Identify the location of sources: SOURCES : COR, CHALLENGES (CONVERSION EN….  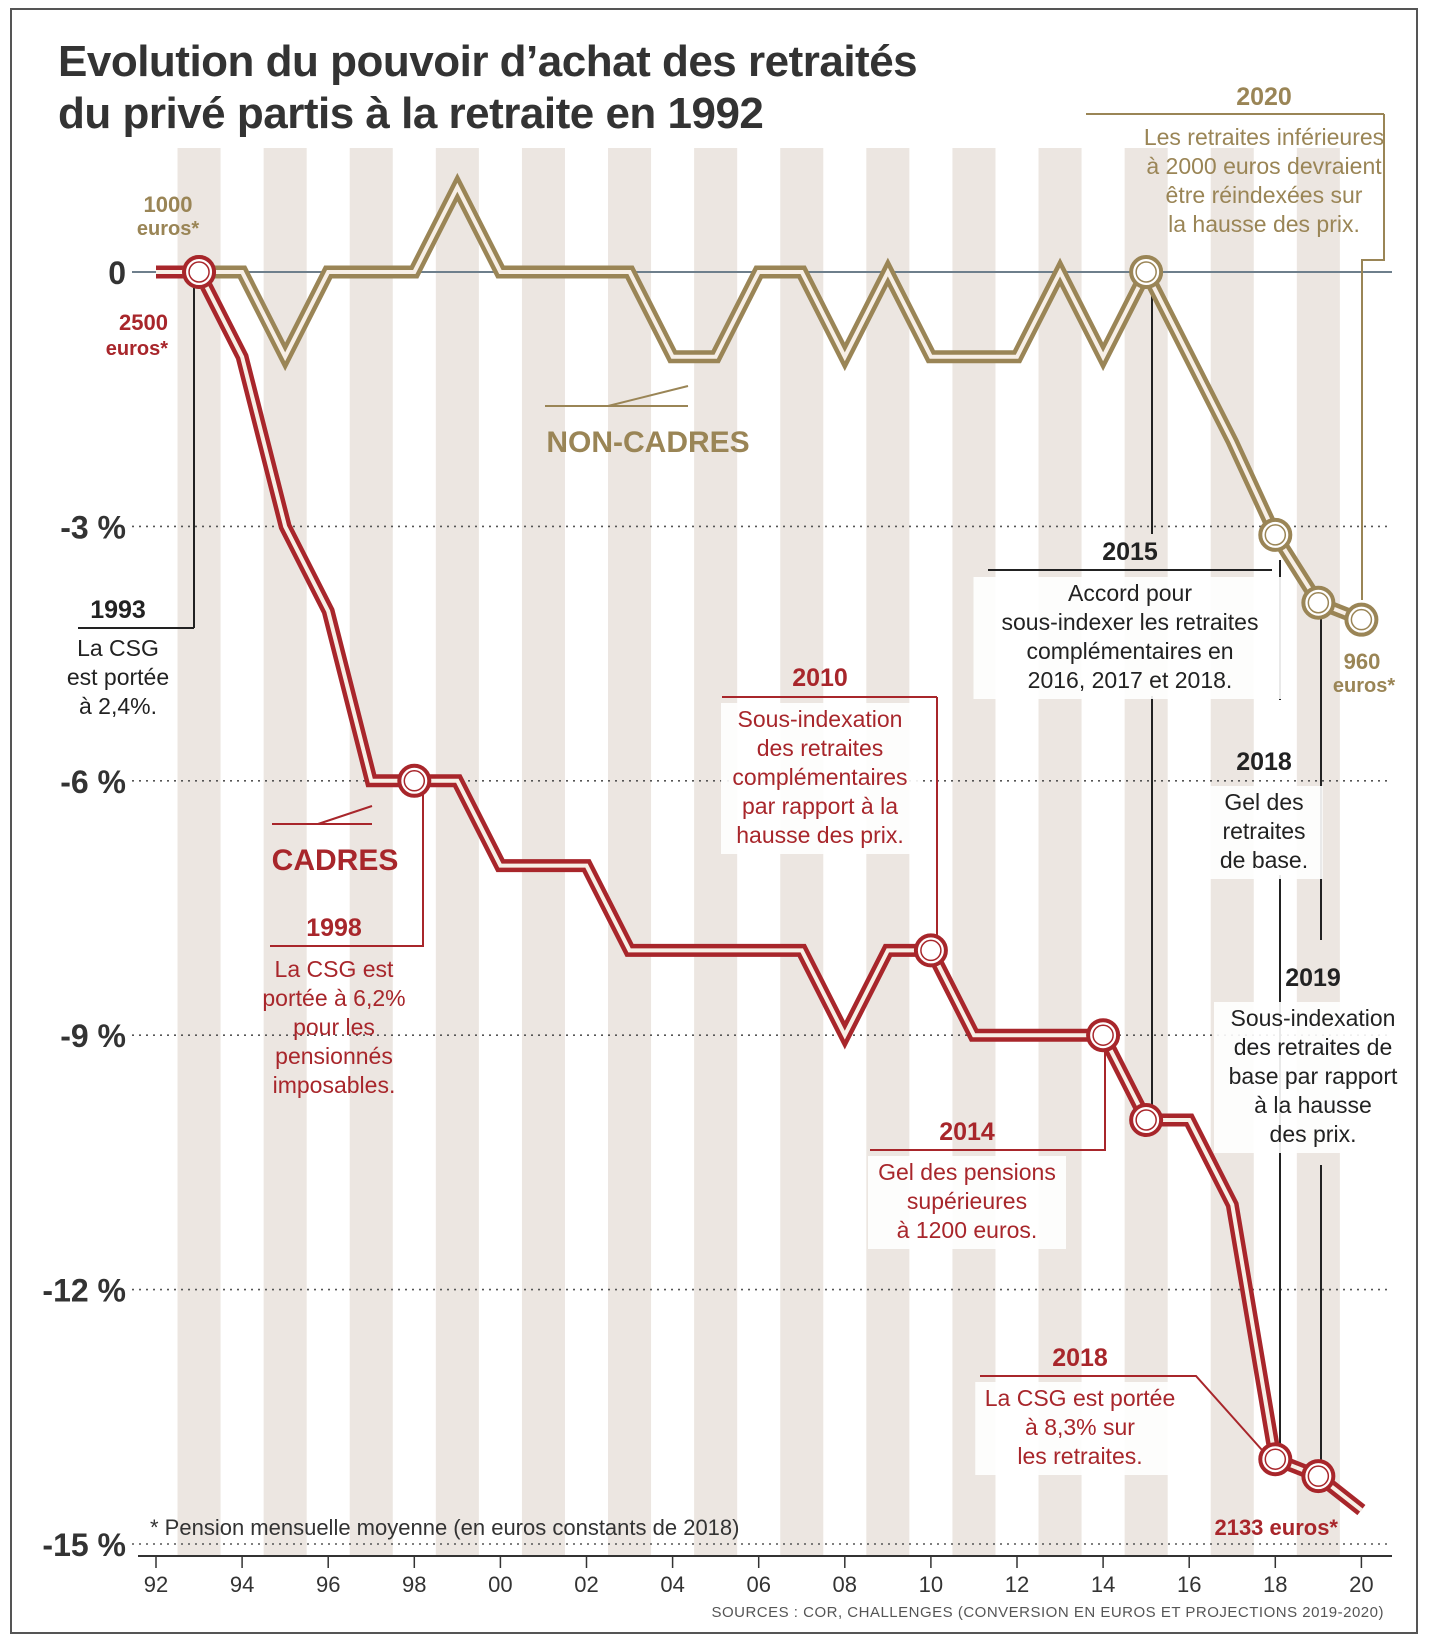
(1047, 1612).